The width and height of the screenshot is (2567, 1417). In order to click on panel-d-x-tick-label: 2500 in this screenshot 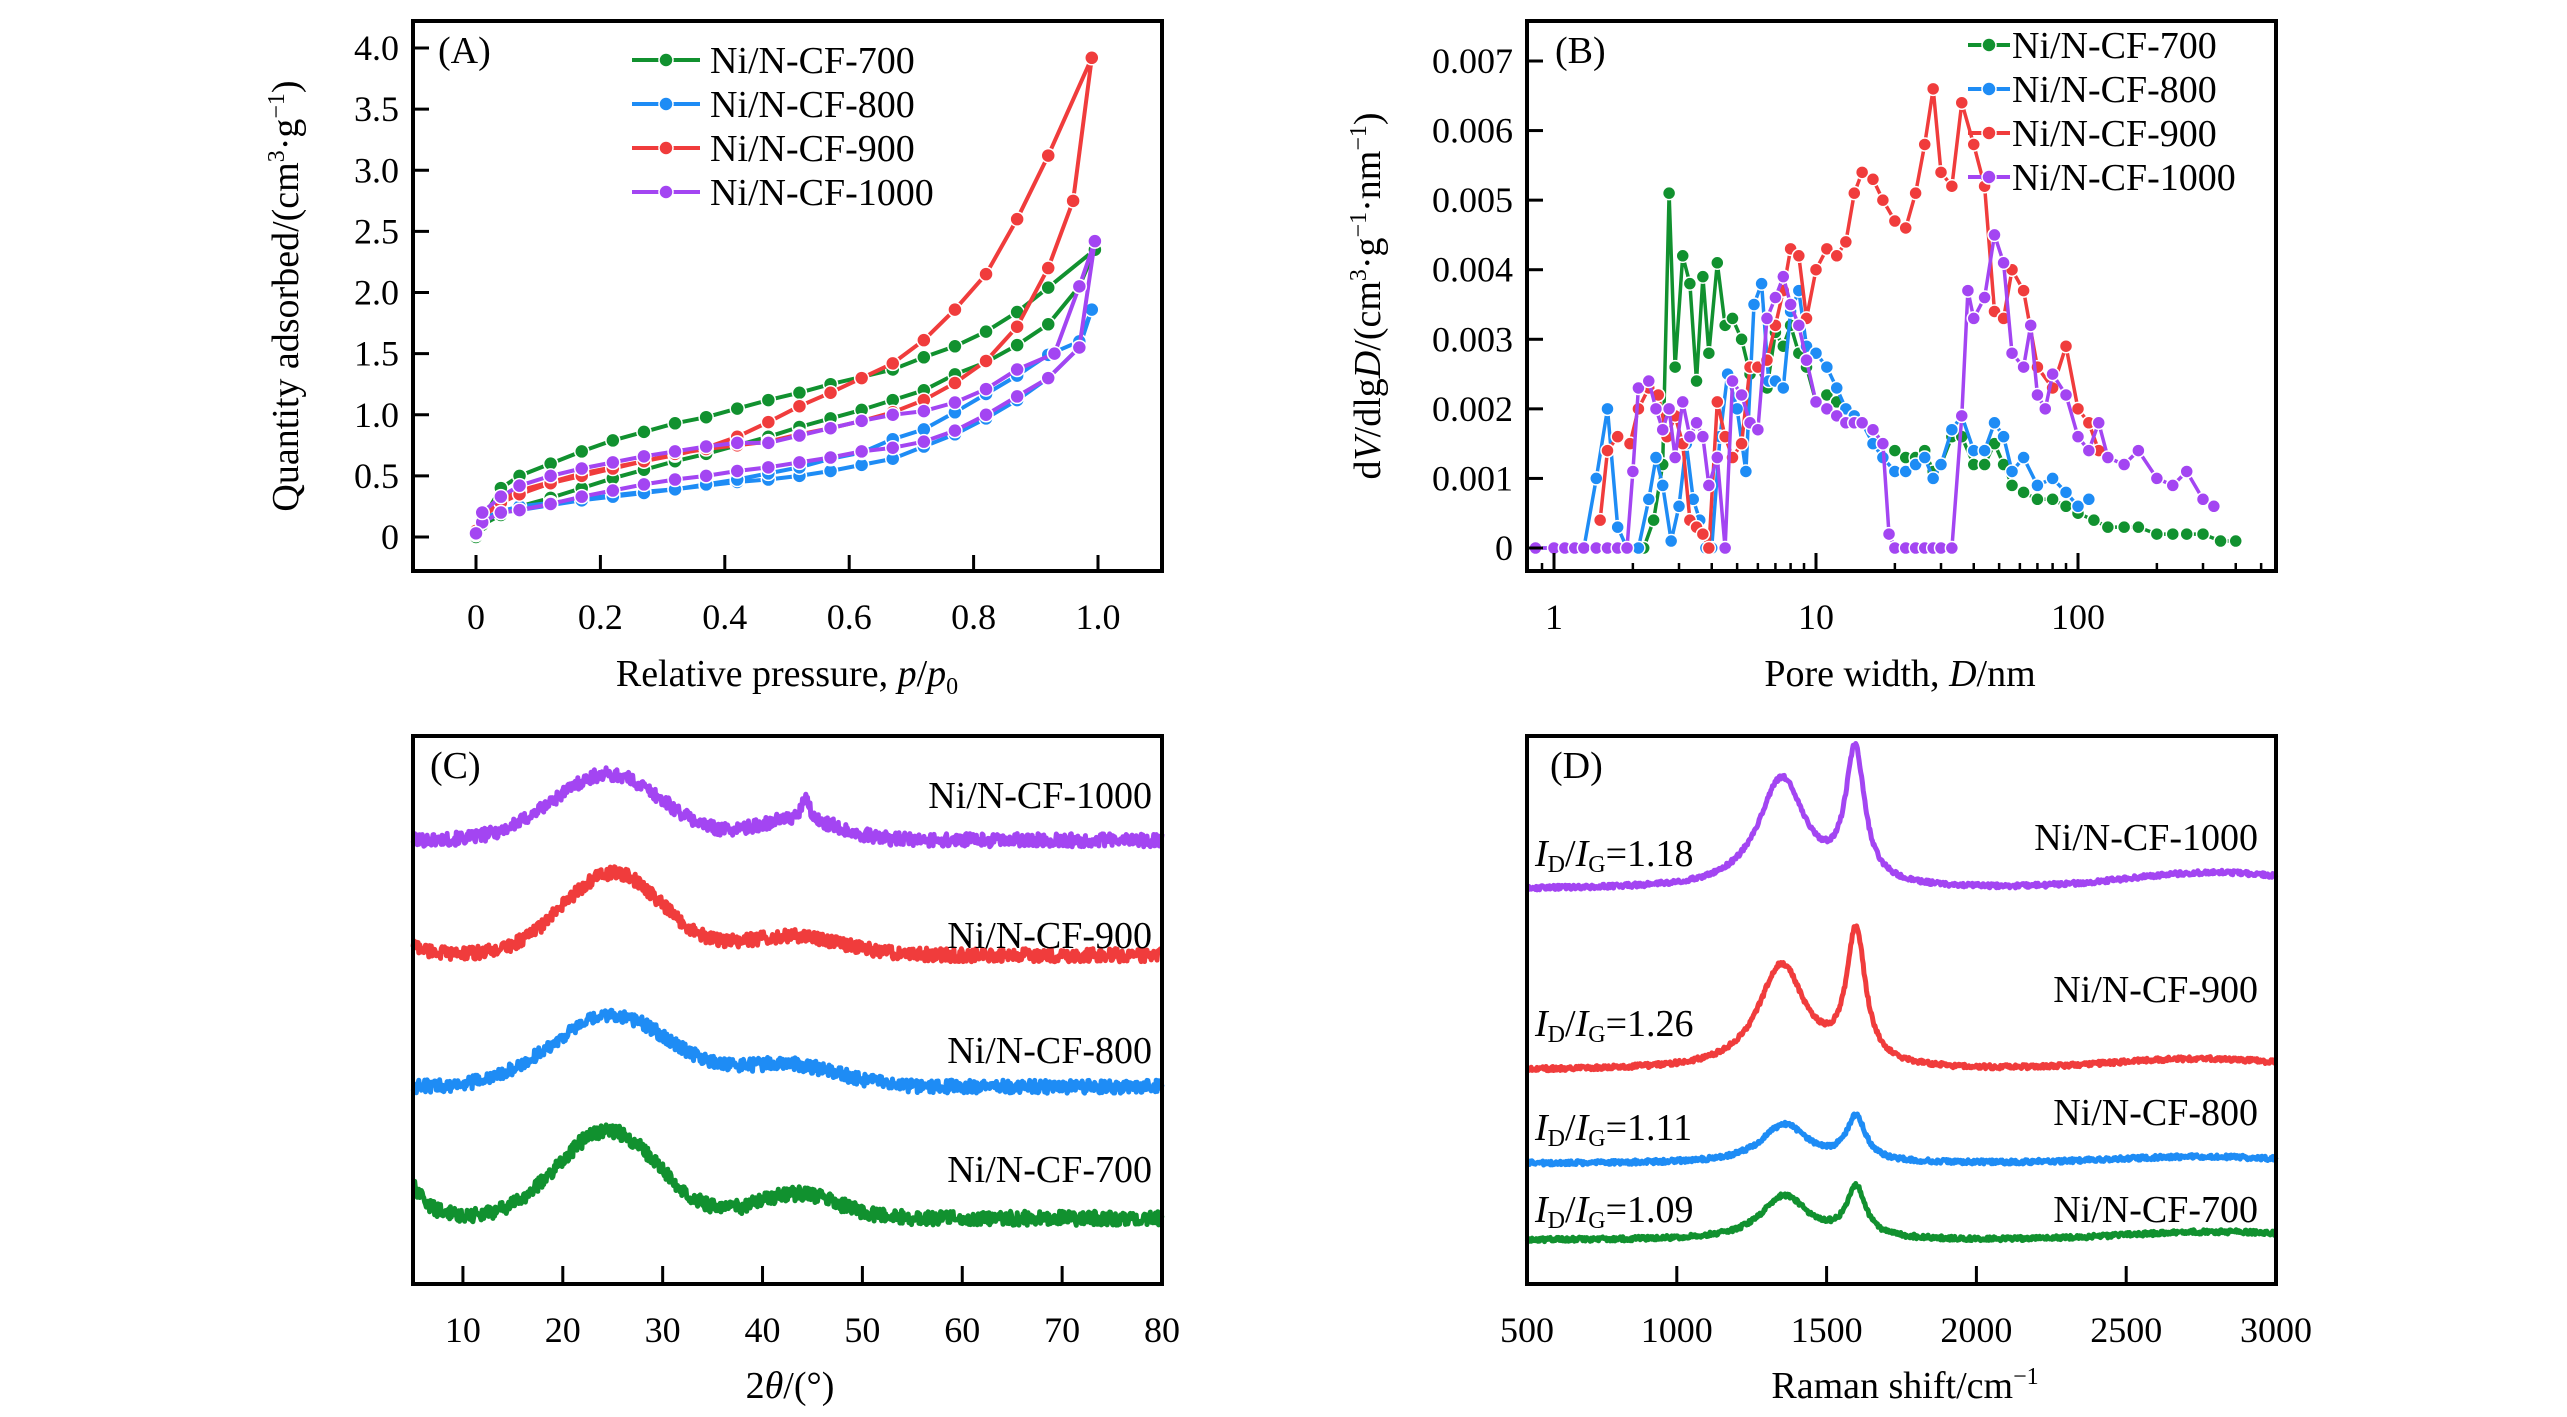, I will do `click(2126, 1330)`.